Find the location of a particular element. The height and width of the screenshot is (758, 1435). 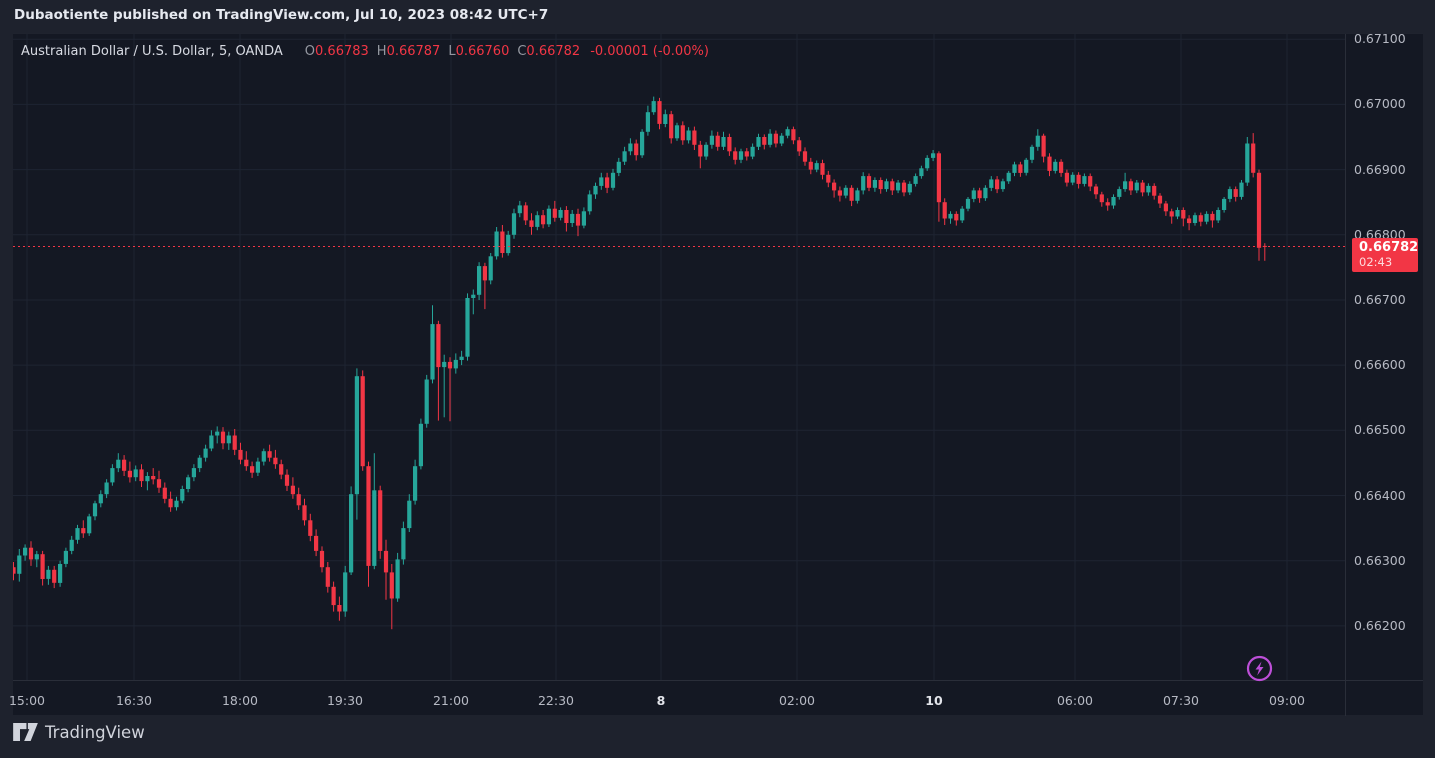

tradingview-logo-text: TradingView is located at coordinates (95, 732).